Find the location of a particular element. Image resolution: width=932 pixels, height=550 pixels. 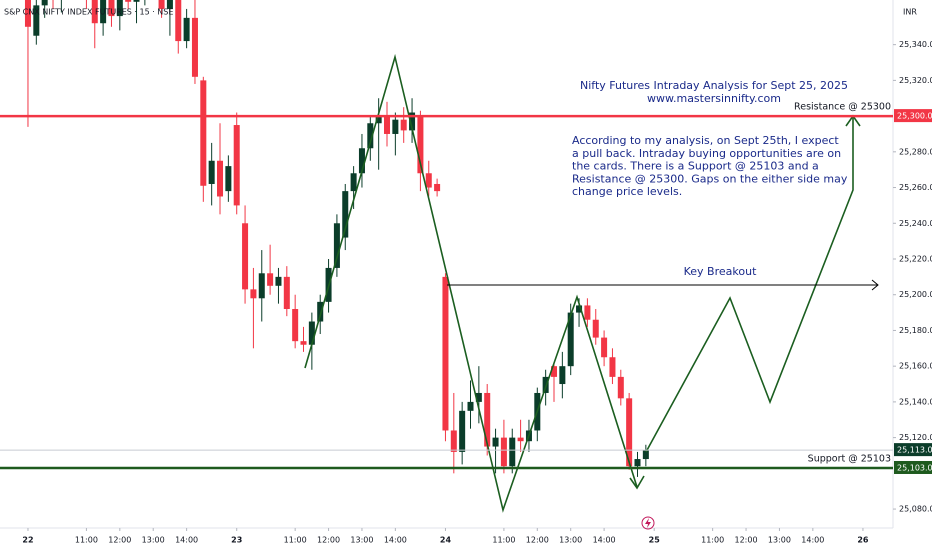

y-tick-label: 25,200.00 is located at coordinates (915, 294).